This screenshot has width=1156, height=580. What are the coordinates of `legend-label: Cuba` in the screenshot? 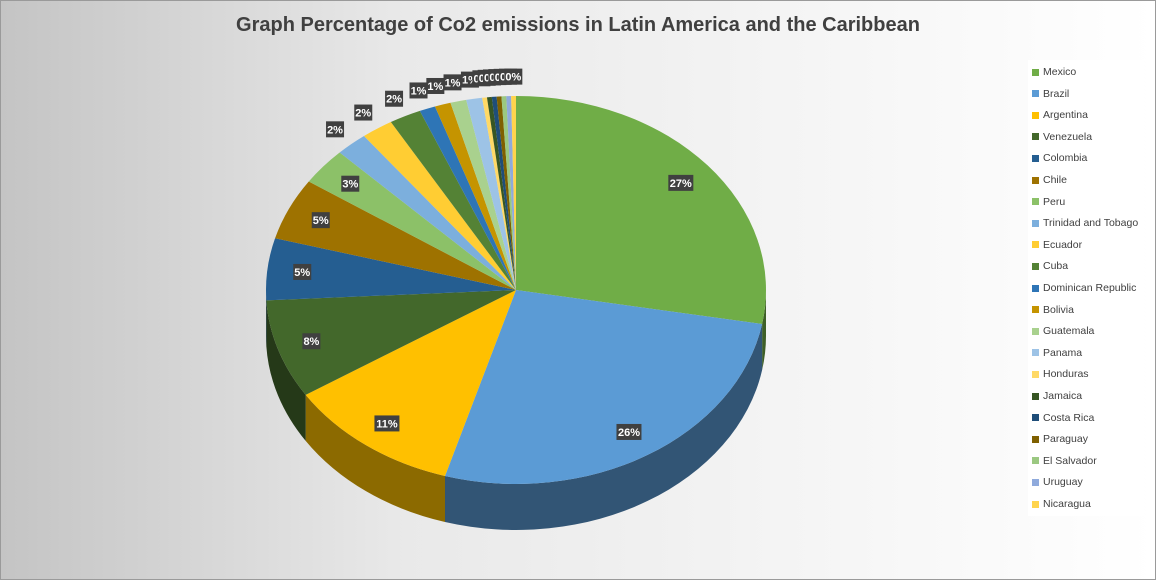 It's located at (1056, 266).